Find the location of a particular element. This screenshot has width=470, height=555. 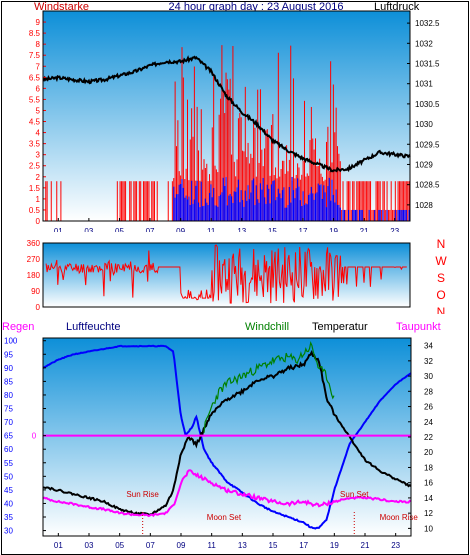

legend-item: Windchill is located at coordinates (267, 327).